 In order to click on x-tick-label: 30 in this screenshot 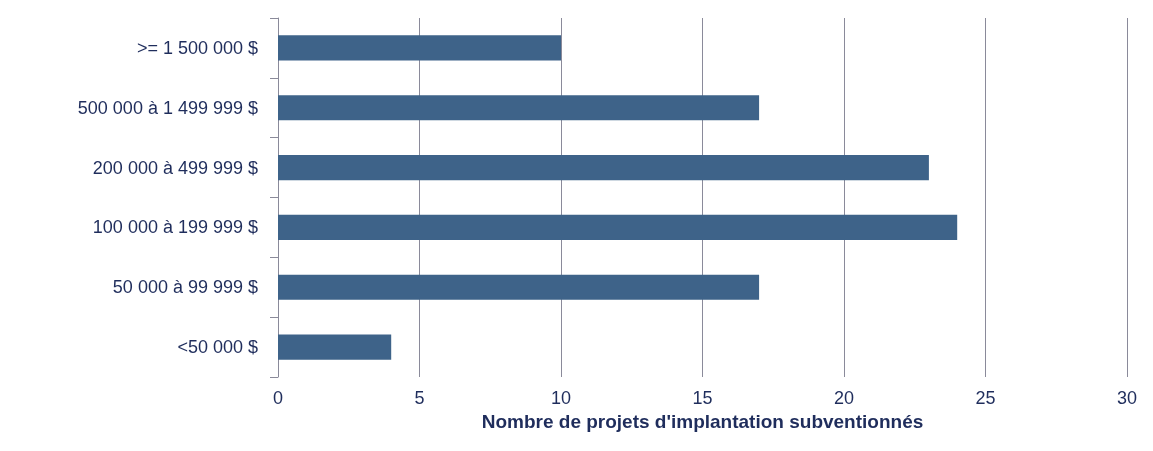, I will do `click(1127, 398)`.